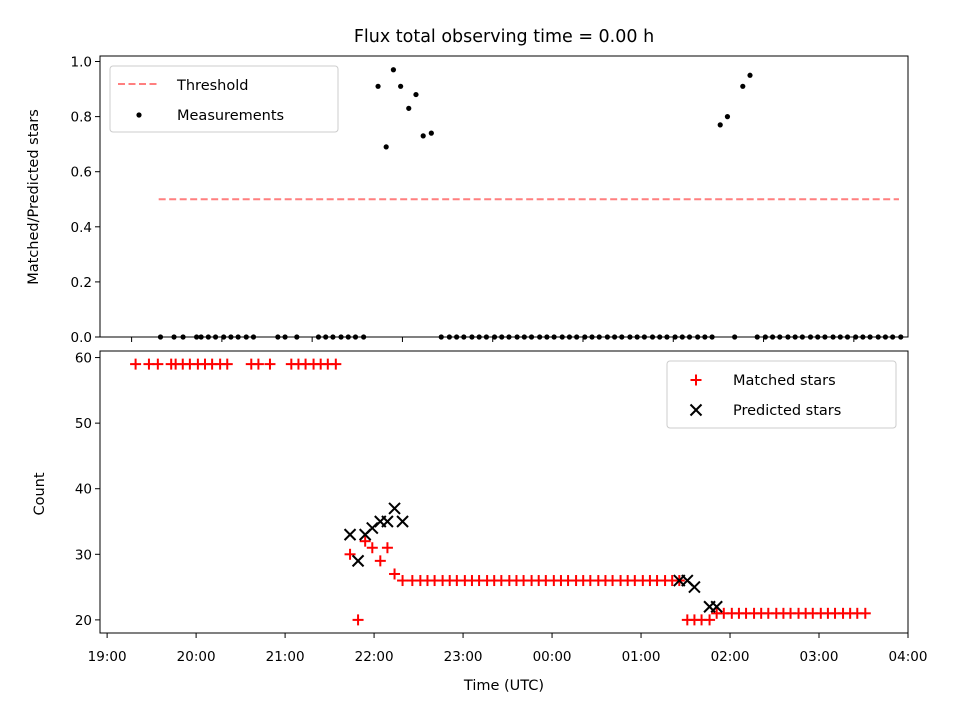 This screenshot has width=960, height=720. What do you see at coordinates (81, 338) in the screenshot?
I see `top-y-tick-label: 0.0` at bounding box center [81, 338].